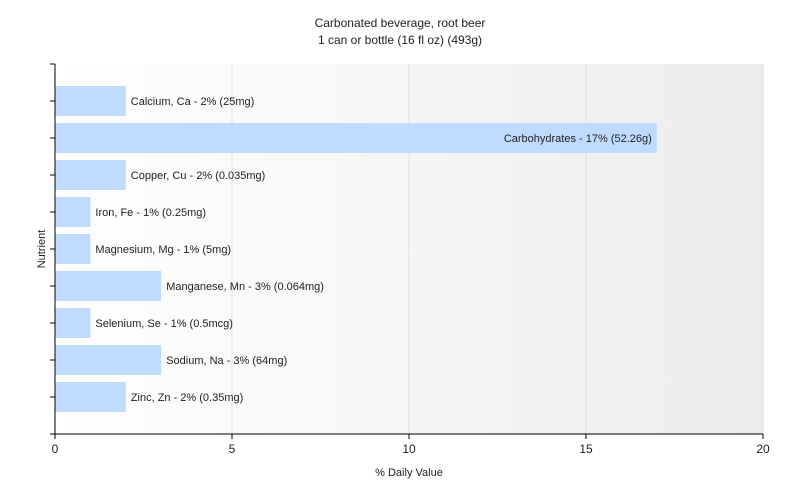  I want to click on x-axis-label: % Daily Value, so click(409, 473).